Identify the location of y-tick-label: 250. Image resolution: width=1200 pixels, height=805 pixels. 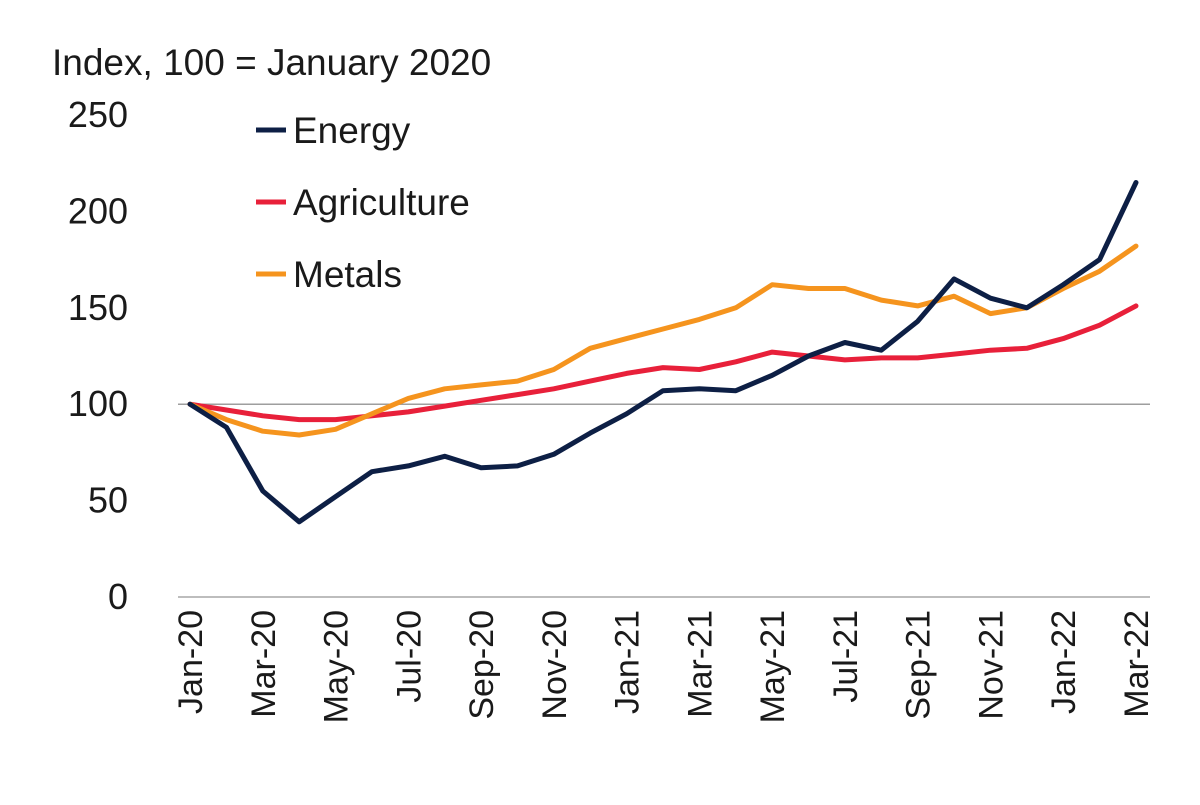
(98, 114).